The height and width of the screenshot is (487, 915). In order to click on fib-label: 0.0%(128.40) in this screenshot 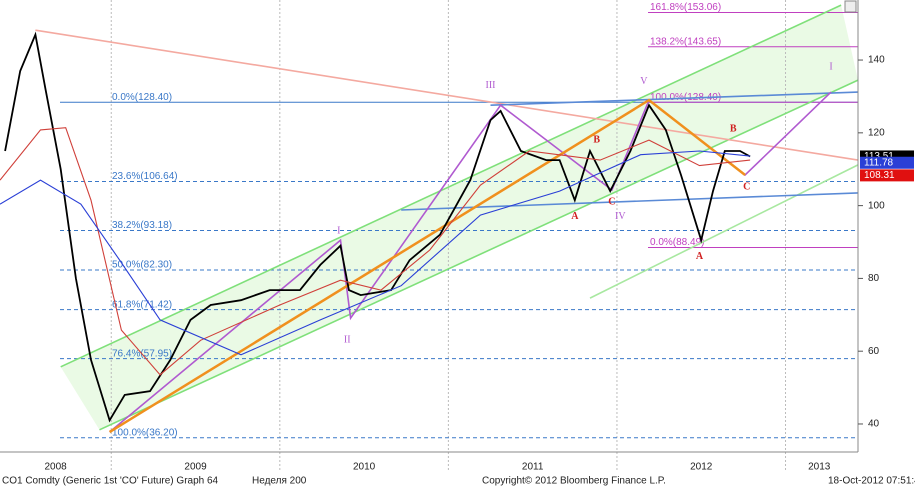, I will do `click(142, 97)`.